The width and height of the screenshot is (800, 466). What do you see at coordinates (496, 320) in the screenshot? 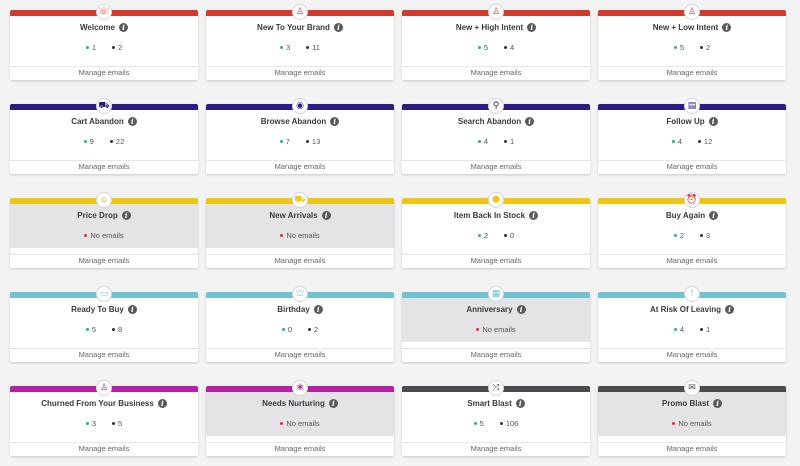
I see `card-body: Anniversary i No emails` at bounding box center [496, 320].